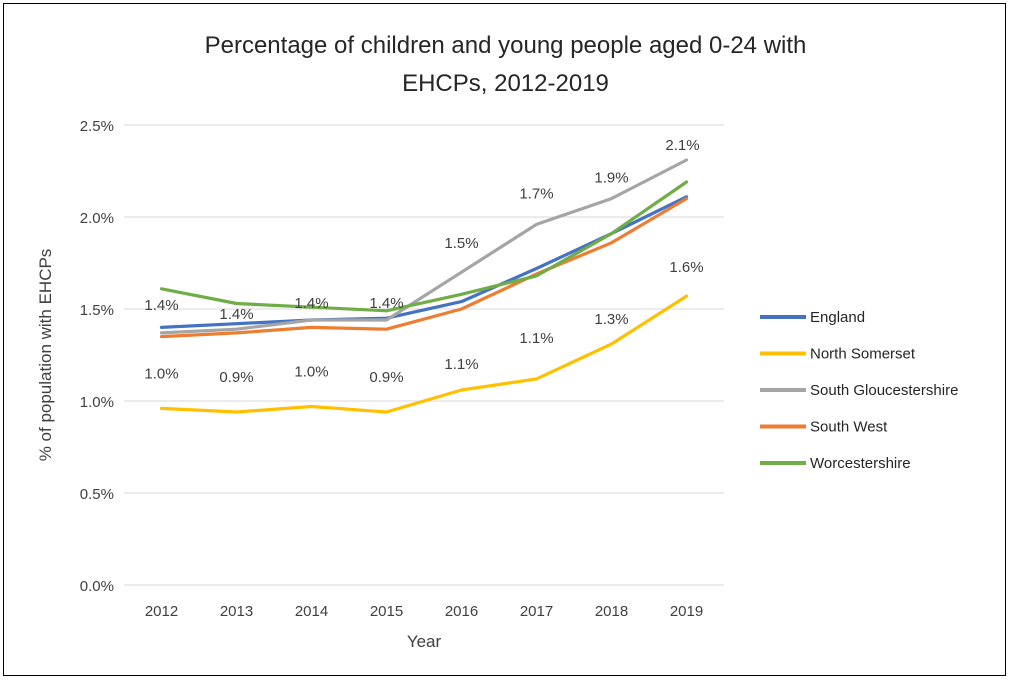 The image size is (1011, 681). Describe the element at coordinates (97, 126) in the screenshot. I see `y-tick-label: 2.5%` at that location.